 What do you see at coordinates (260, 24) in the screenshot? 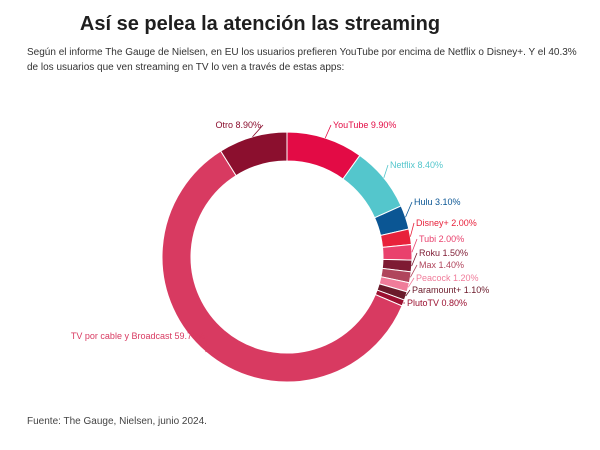
I see `chart-title: Así se pelea la atención las streaming` at bounding box center [260, 24].